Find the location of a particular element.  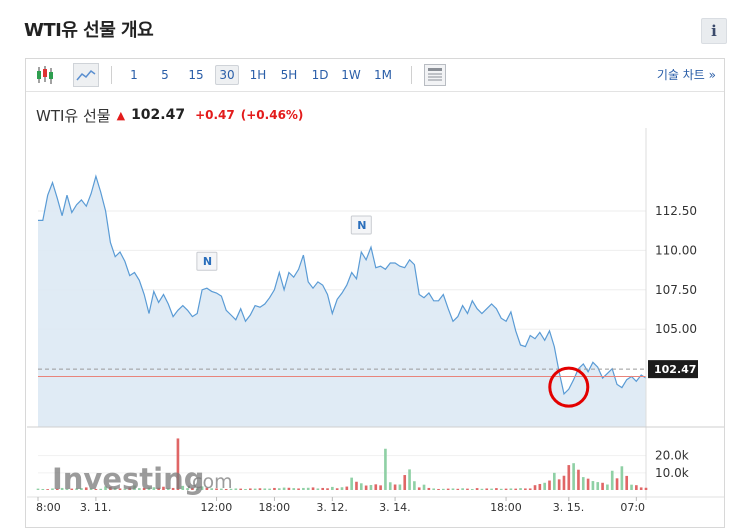

x-tick-label: 18:00 is located at coordinates (274, 507).